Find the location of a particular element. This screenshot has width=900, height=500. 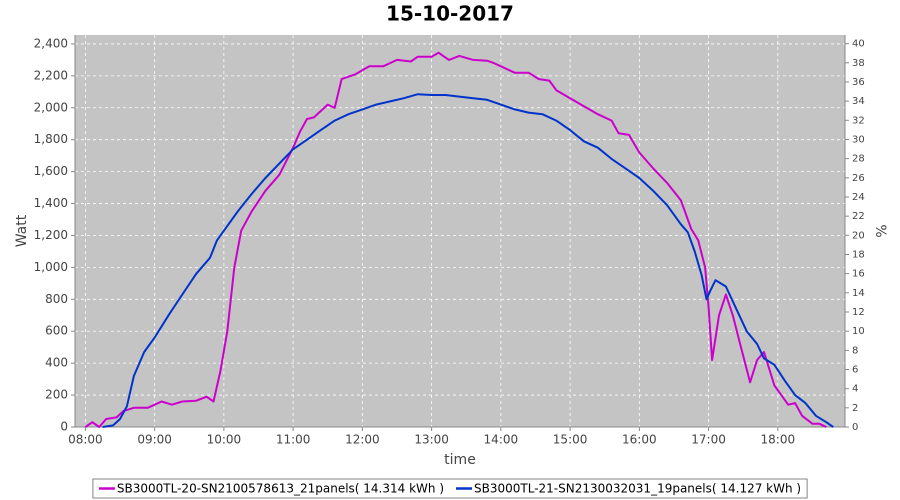

y-tick-label: 1,200 is located at coordinates (51, 235).